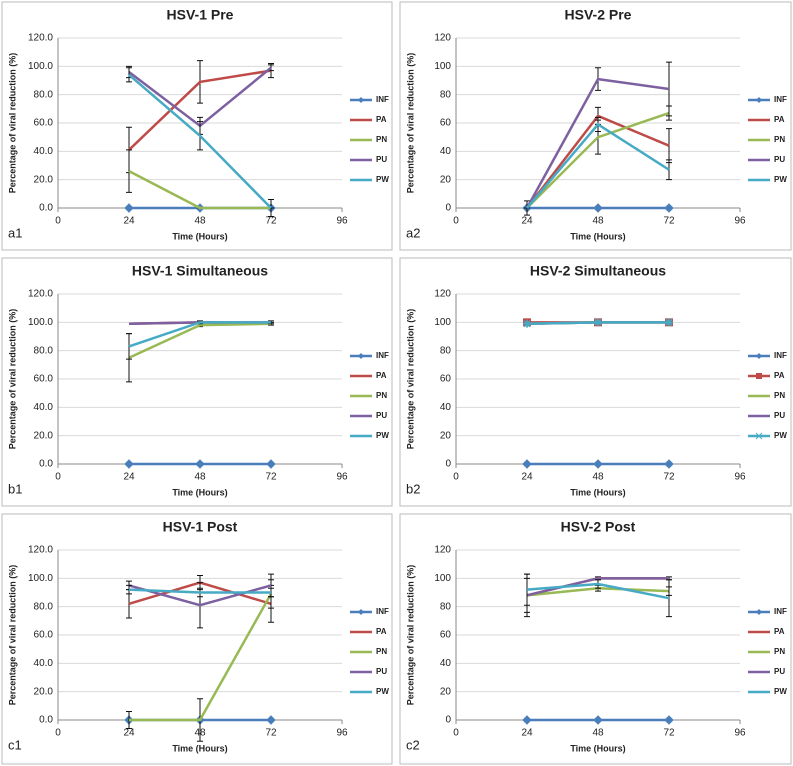 The height and width of the screenshot is (766, 793). I want to click on error-bar, so click(669, 89).